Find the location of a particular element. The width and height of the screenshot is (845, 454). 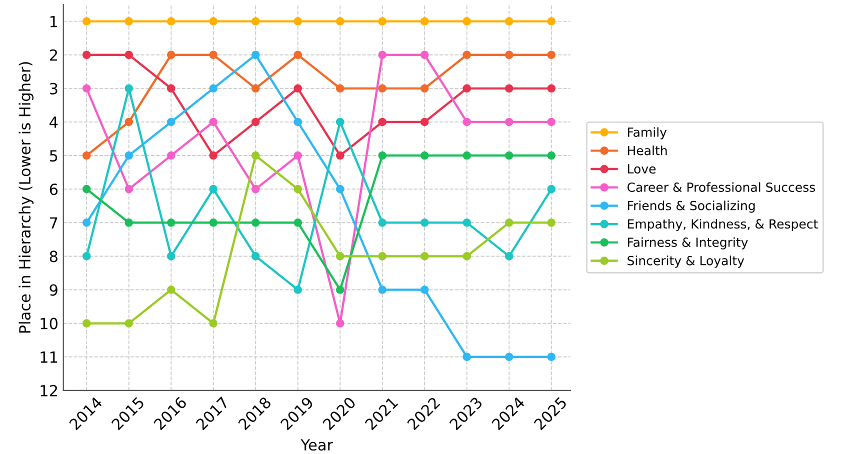

legend-label: Friends & Socializing is located at coordinates (691, 206).